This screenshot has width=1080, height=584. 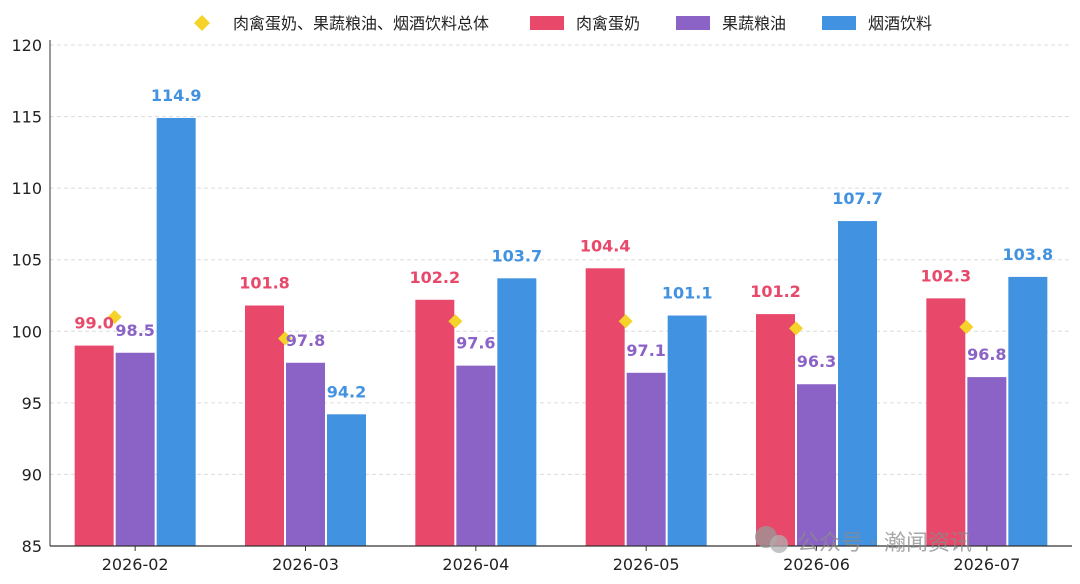 I want to click on data-label: 104.4, so click(x=605, y=245).